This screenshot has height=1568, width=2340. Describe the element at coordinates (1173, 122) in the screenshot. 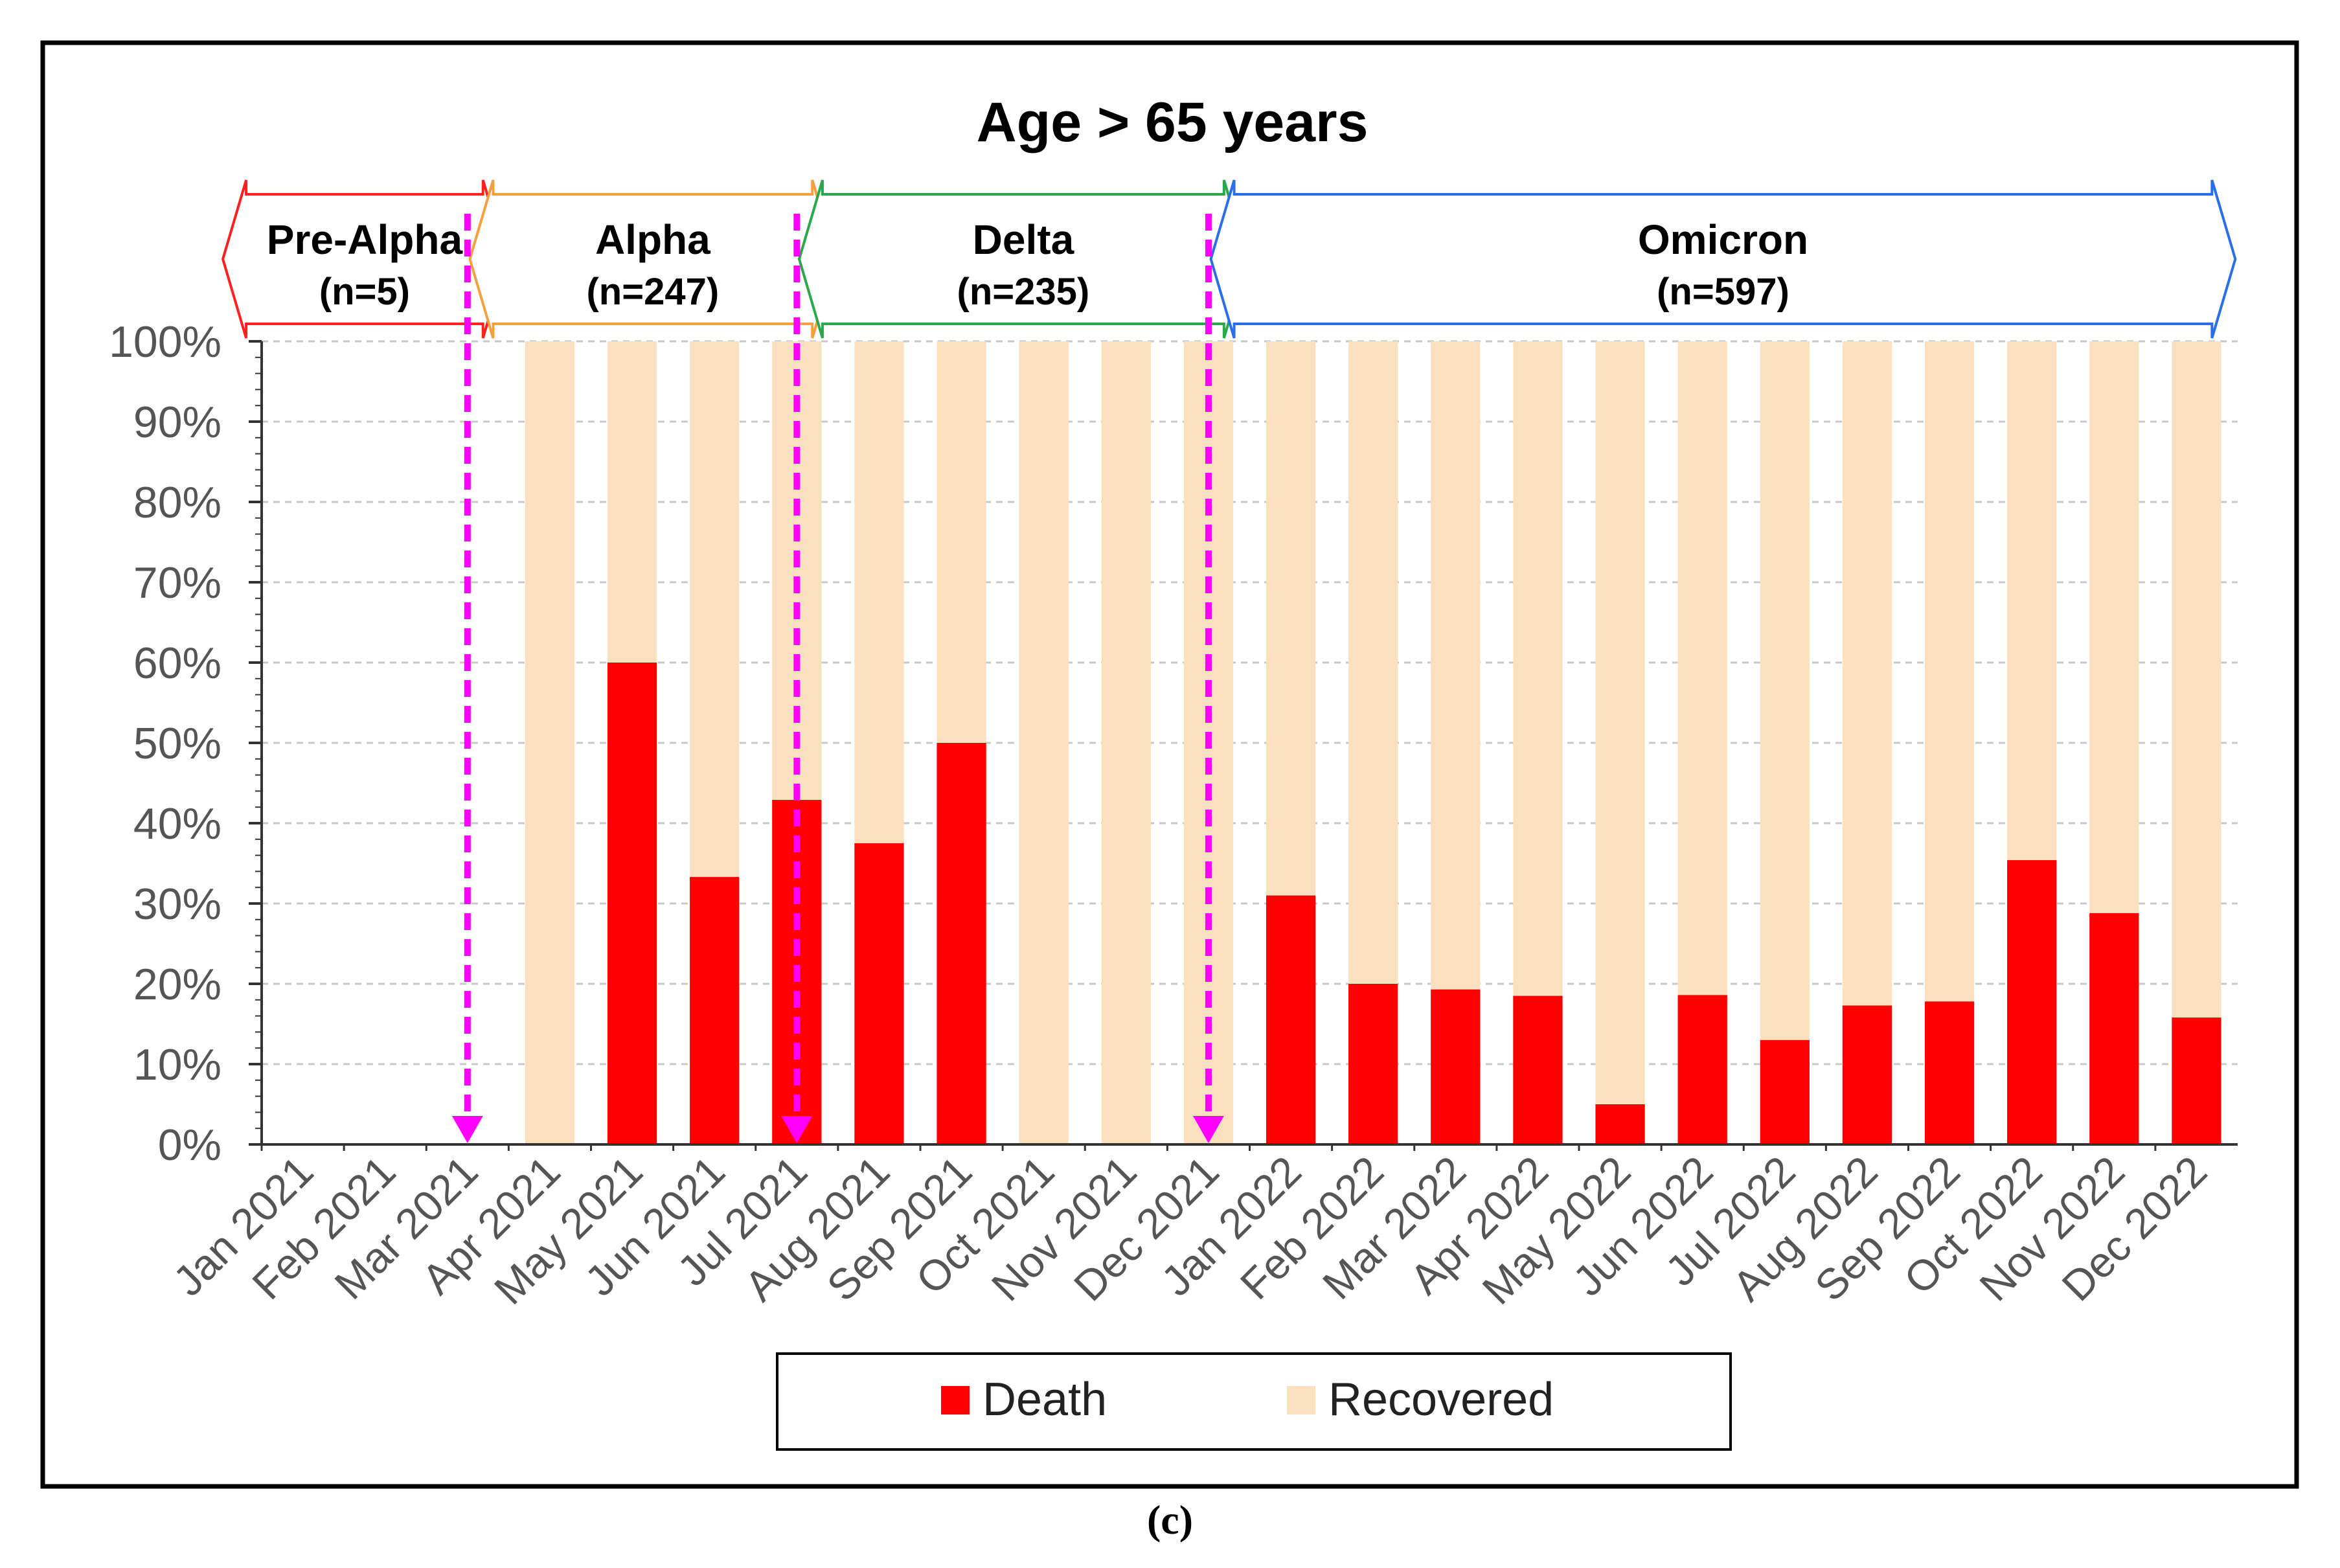

I see `chart-title: Age > 65 years` at that location.